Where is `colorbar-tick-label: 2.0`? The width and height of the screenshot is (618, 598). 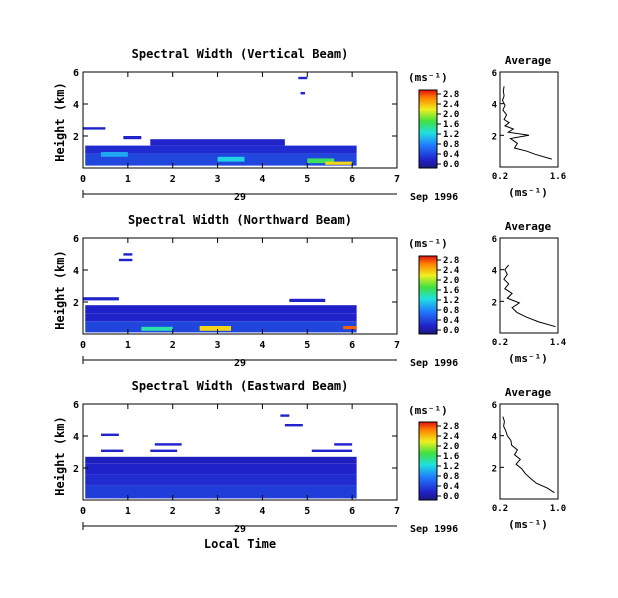
colorbar-tick-label: 2.0 is located at coordinates (451, 115).